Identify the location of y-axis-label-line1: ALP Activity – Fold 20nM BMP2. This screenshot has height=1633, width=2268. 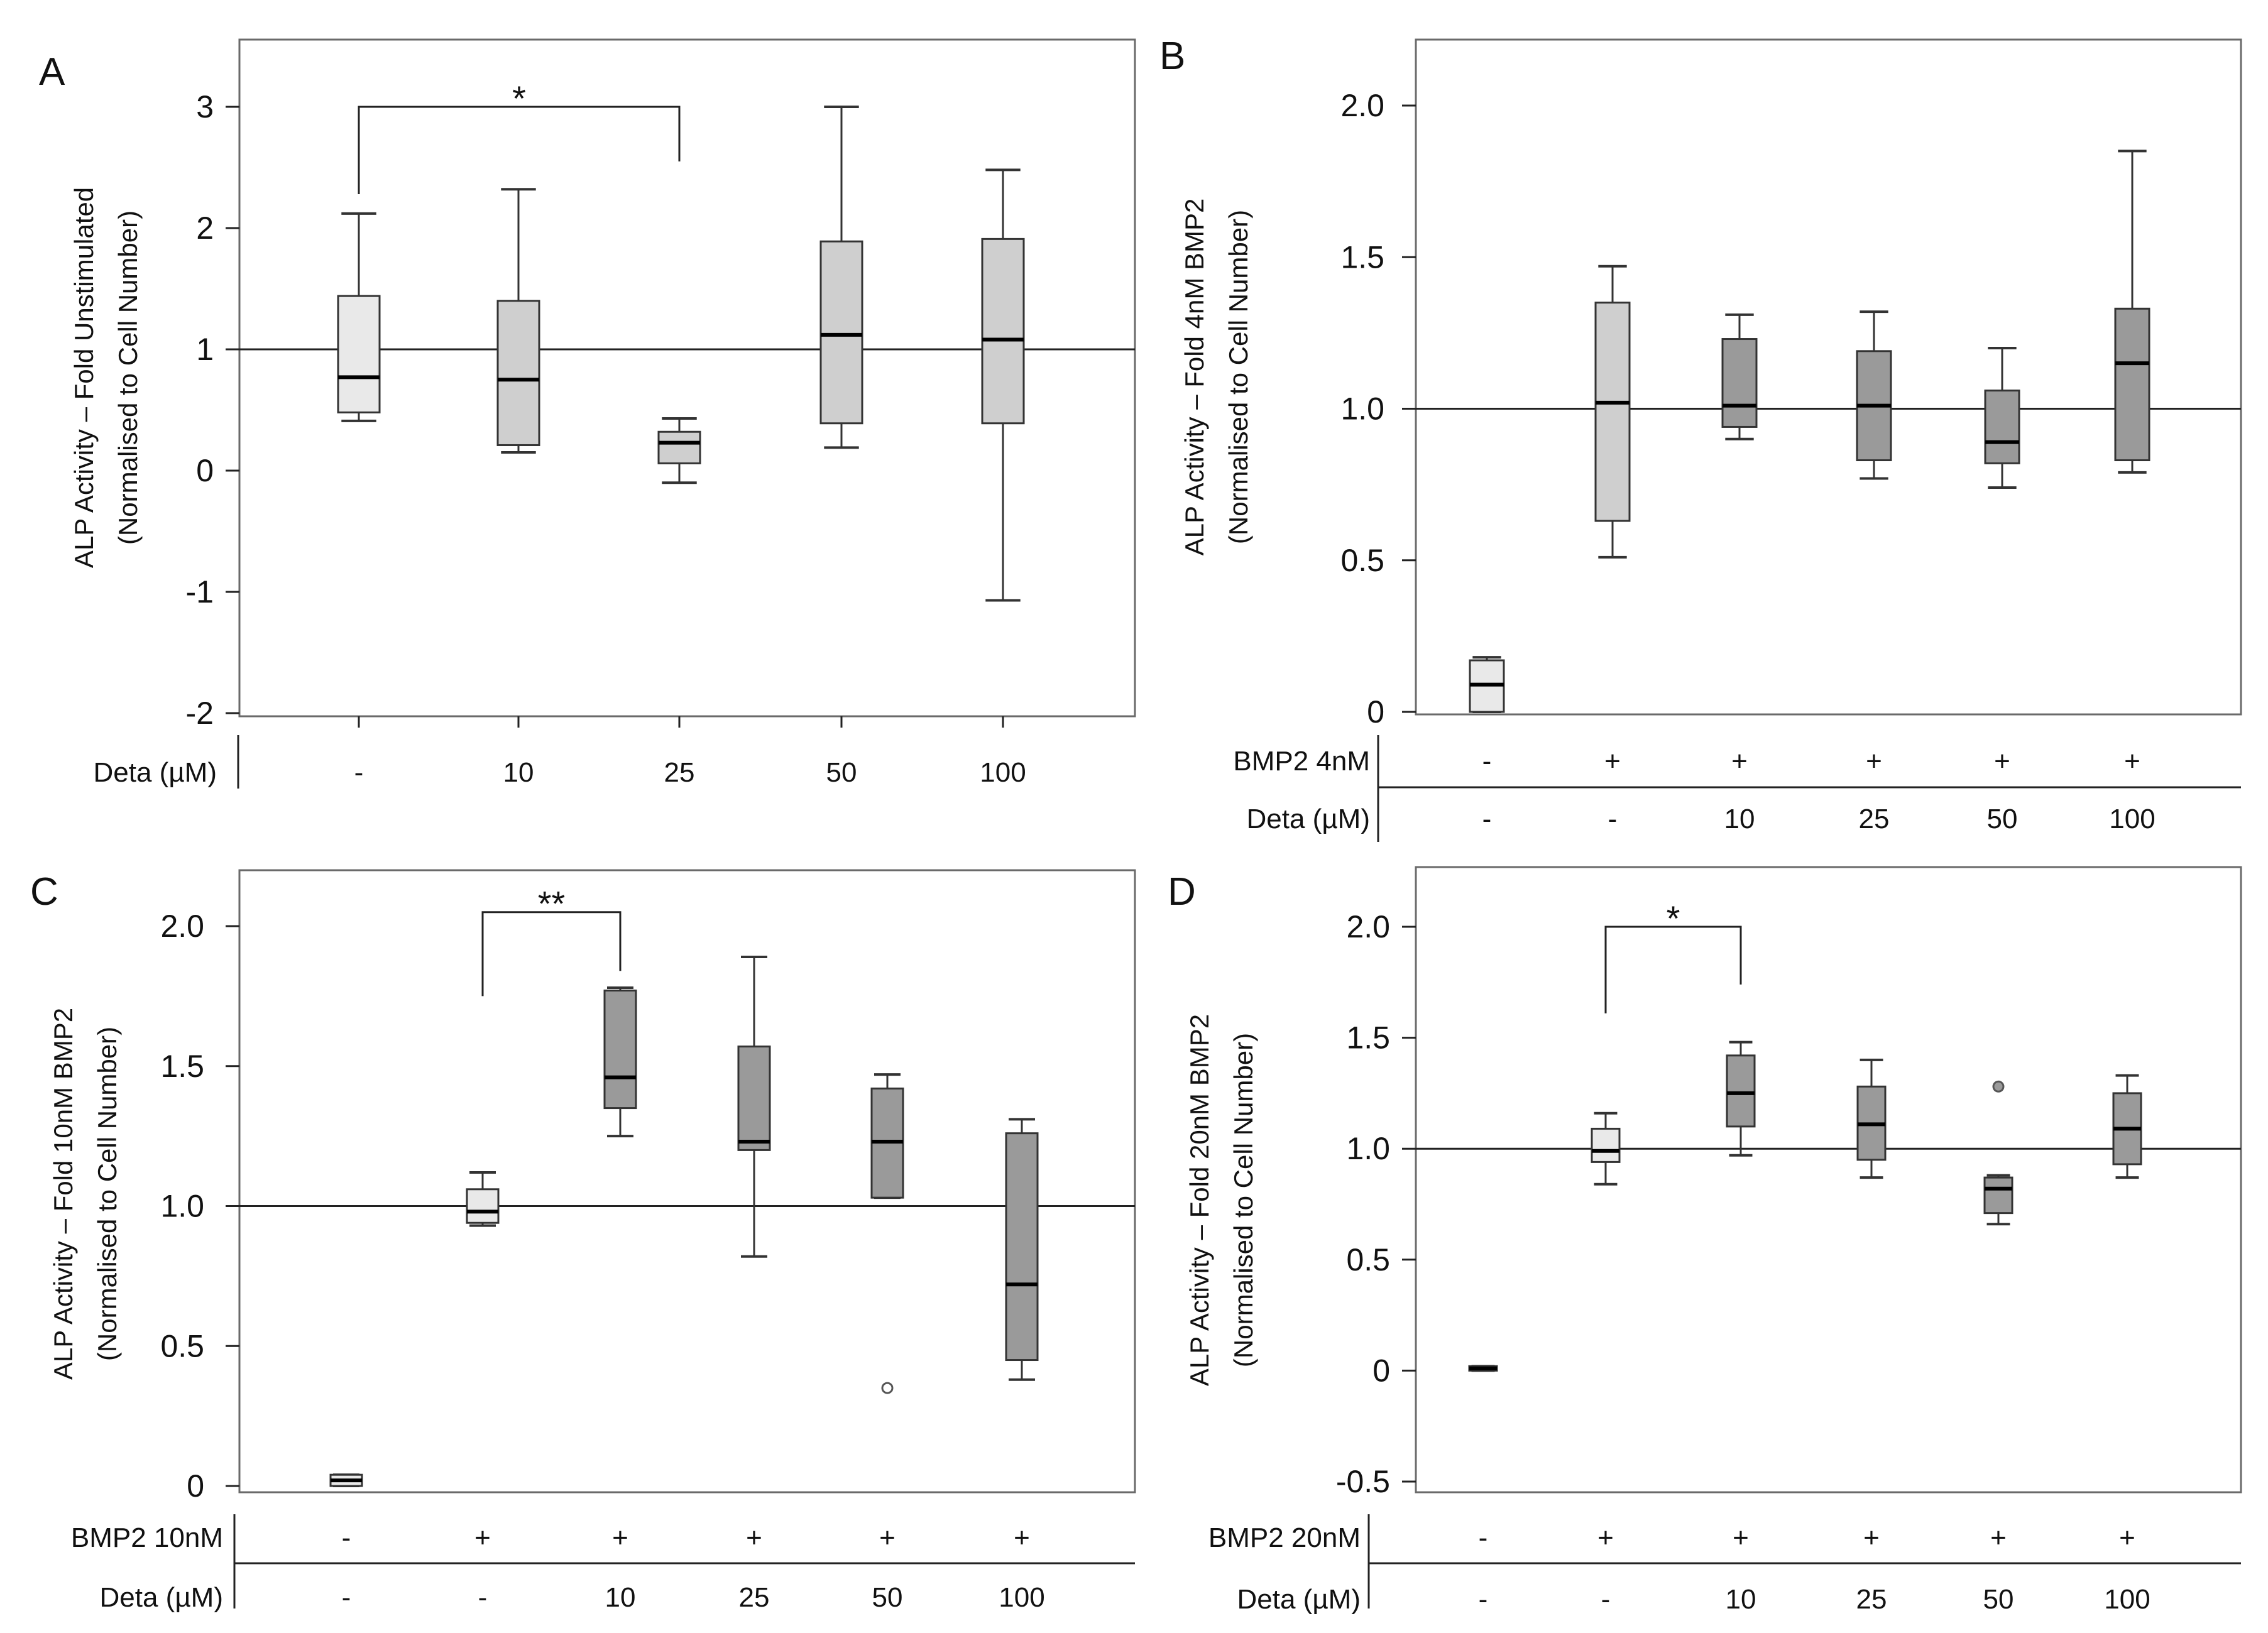
(1199, 1200).